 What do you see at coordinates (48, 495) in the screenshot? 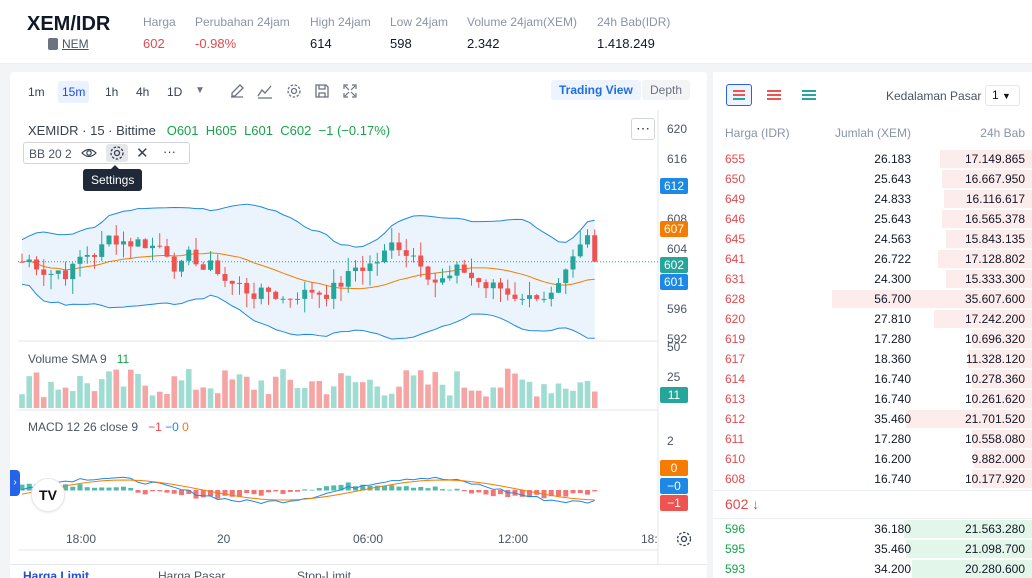
I see `tradingview-logo: TV` at bounding box center [48, 495].